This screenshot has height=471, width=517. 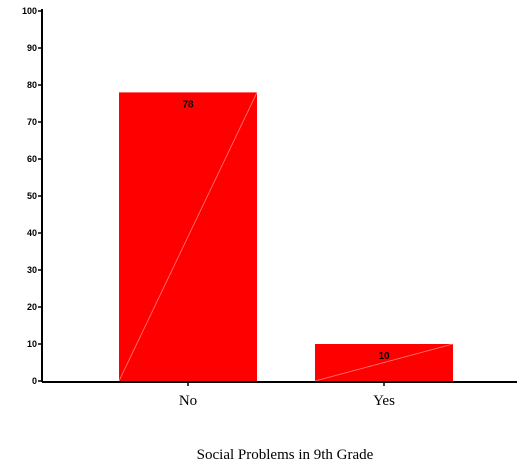 I want to click on y-tick-label-20: 20, so click(x=32, y=307).